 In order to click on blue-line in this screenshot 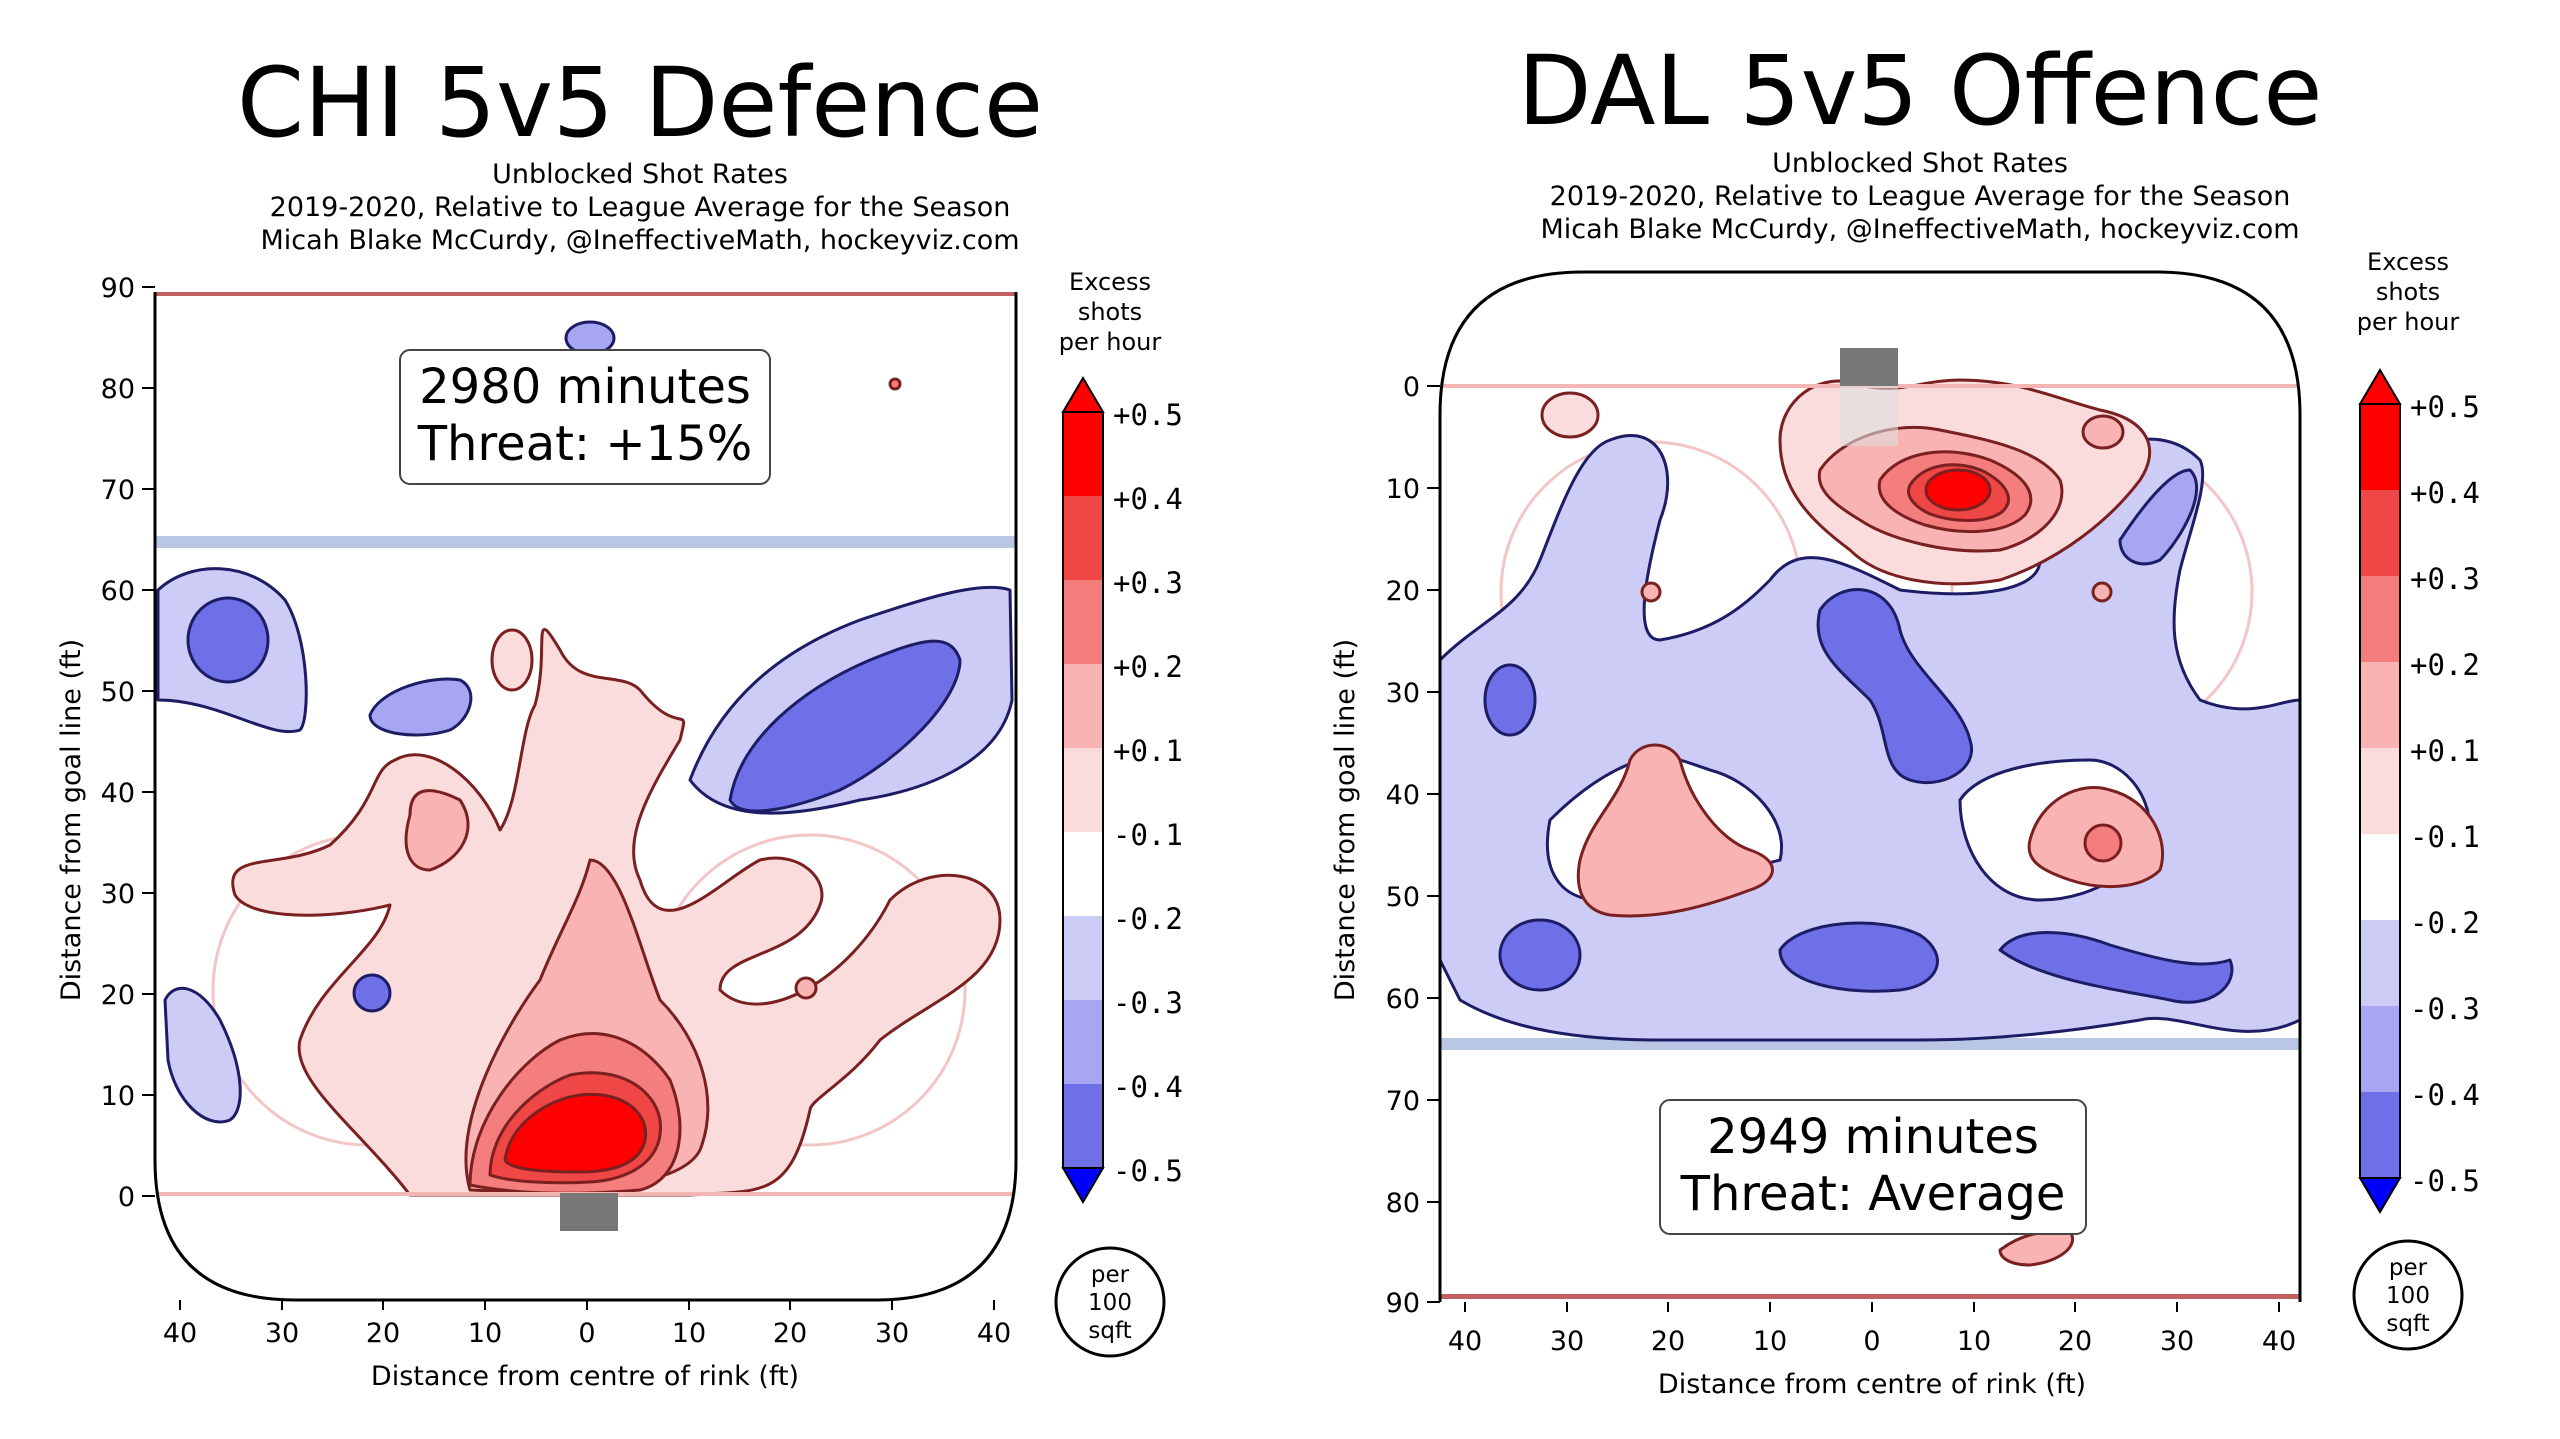, I will do `click(585, 542)`.